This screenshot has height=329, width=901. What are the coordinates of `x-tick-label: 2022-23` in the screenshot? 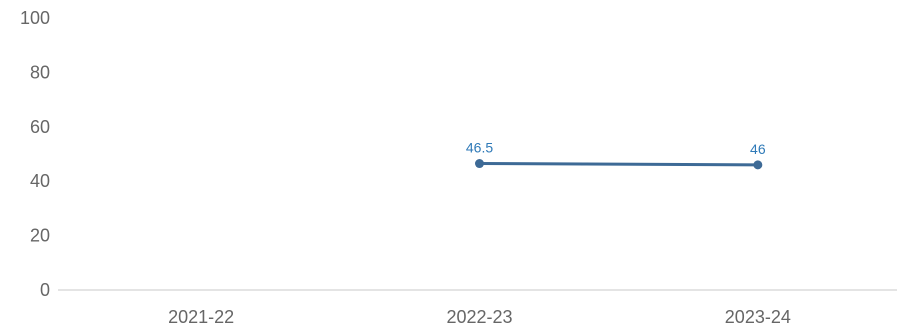 It's located at (479, 317).